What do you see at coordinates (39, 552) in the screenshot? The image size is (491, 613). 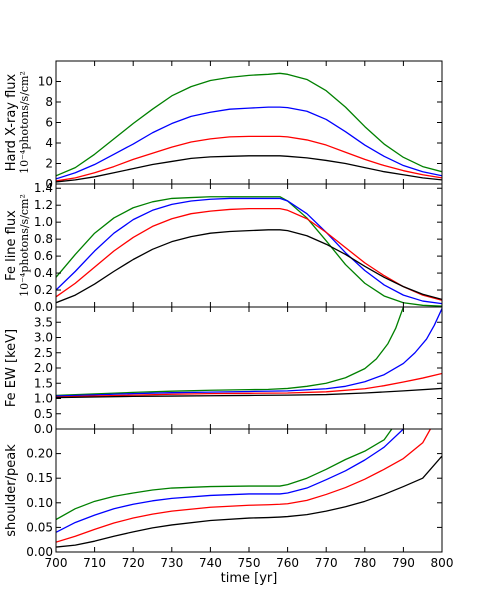 I see `y-tick-label-shoulder-peak: 0.00` at bounding box center [39, 552].